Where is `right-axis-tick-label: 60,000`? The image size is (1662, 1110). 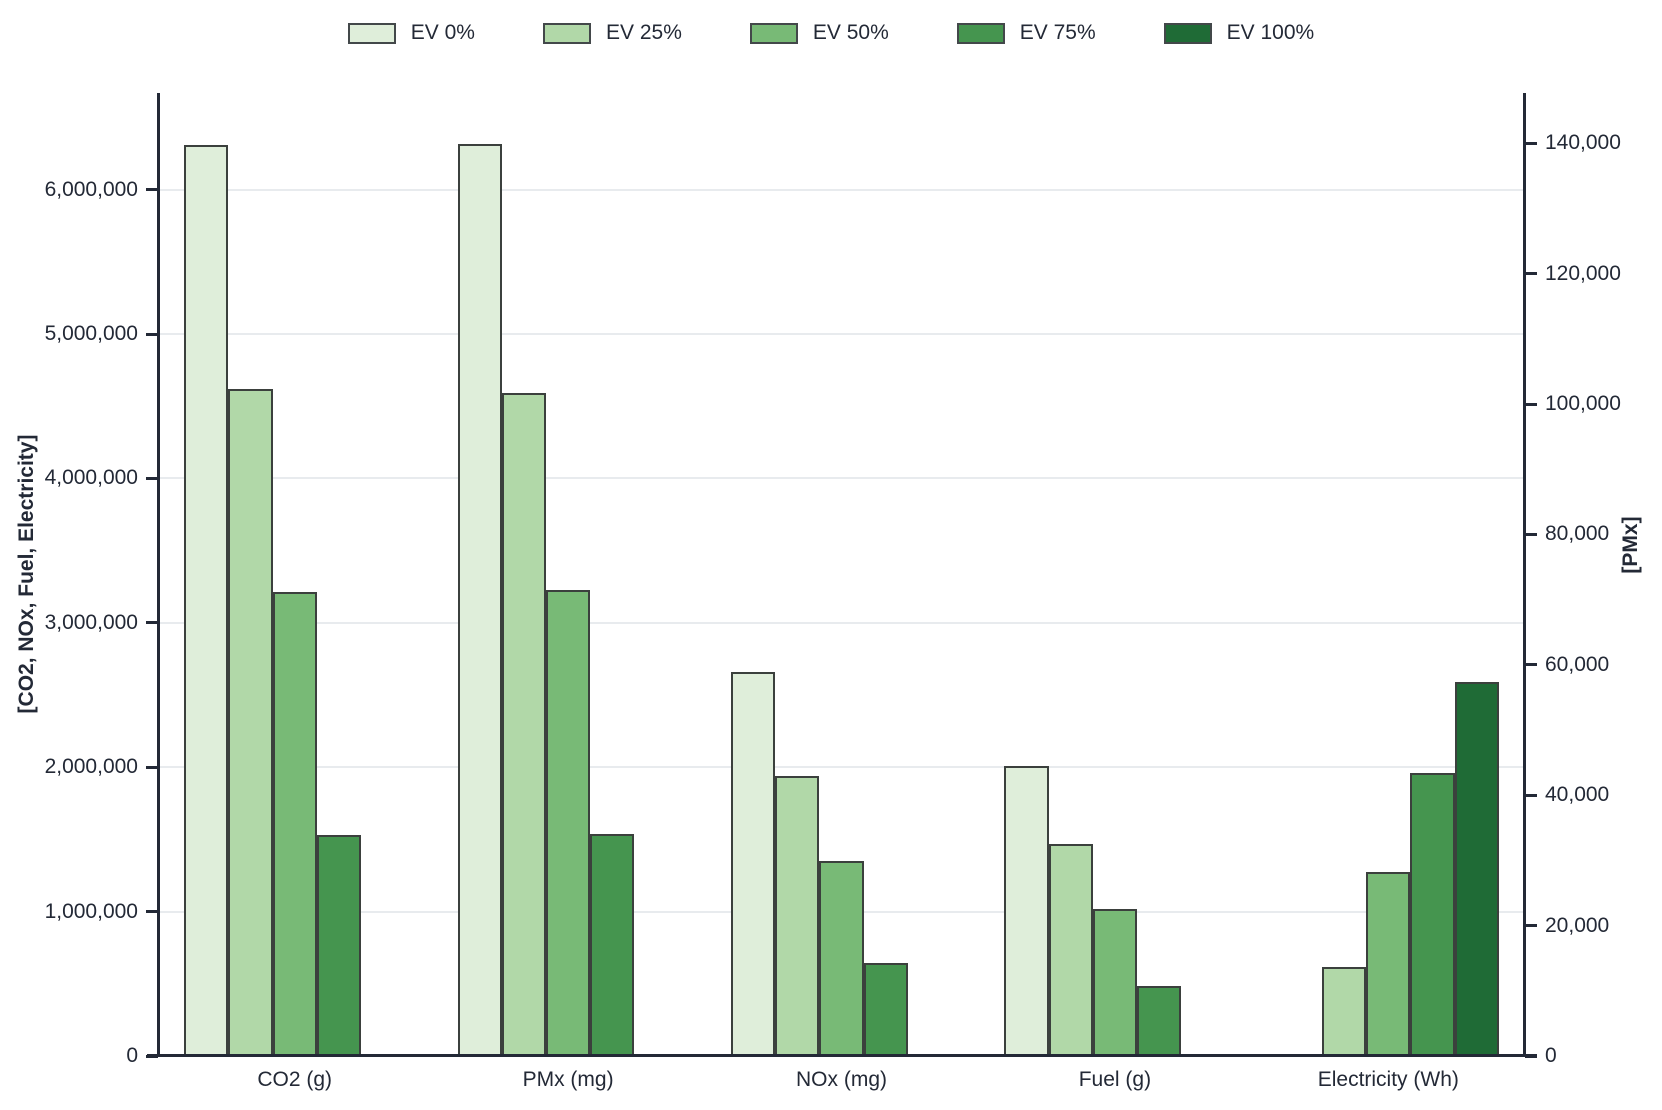
right-axis-tick-label: 60,000 is located at coordinates (1577, 664).